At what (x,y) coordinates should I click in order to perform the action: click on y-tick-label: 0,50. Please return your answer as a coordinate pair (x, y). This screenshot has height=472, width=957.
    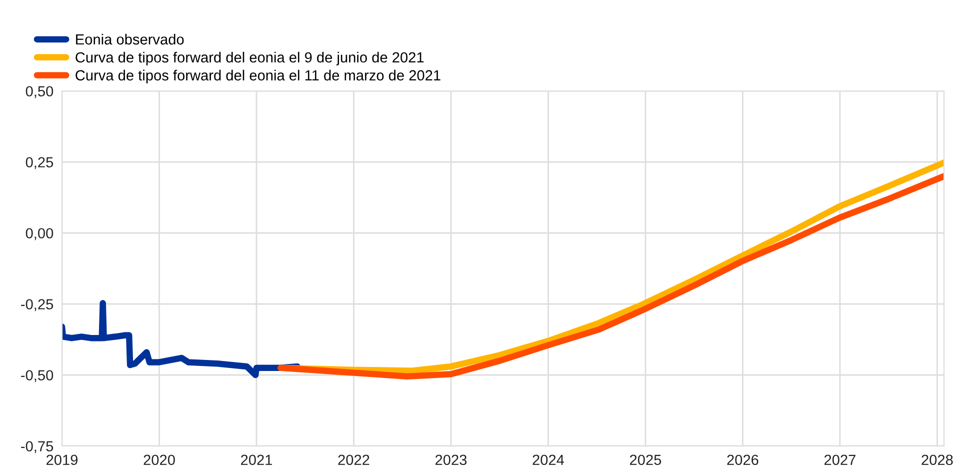
    Looking at the image, I should click on (40, 92).